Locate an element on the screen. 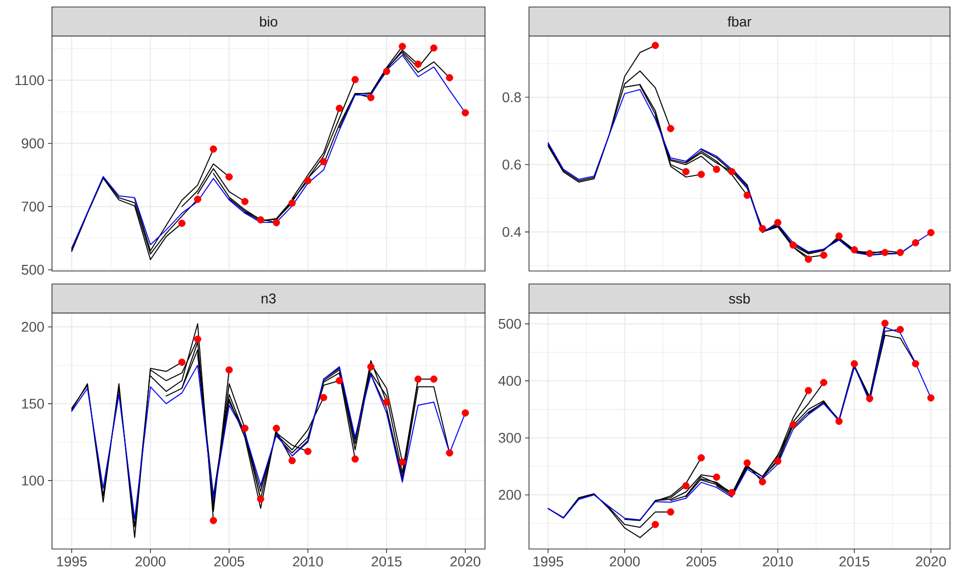 The width and height of the screenshot is (960, 573). y-tick-label: 100 is located at coordinates (33, 481).